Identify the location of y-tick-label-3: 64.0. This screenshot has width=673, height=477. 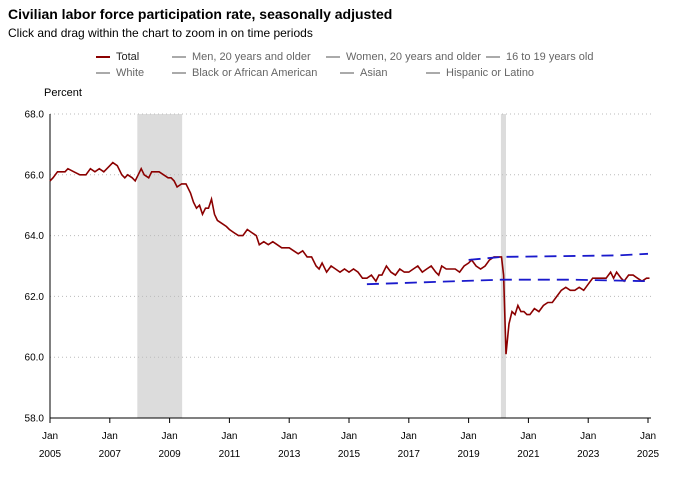
(35, 236).